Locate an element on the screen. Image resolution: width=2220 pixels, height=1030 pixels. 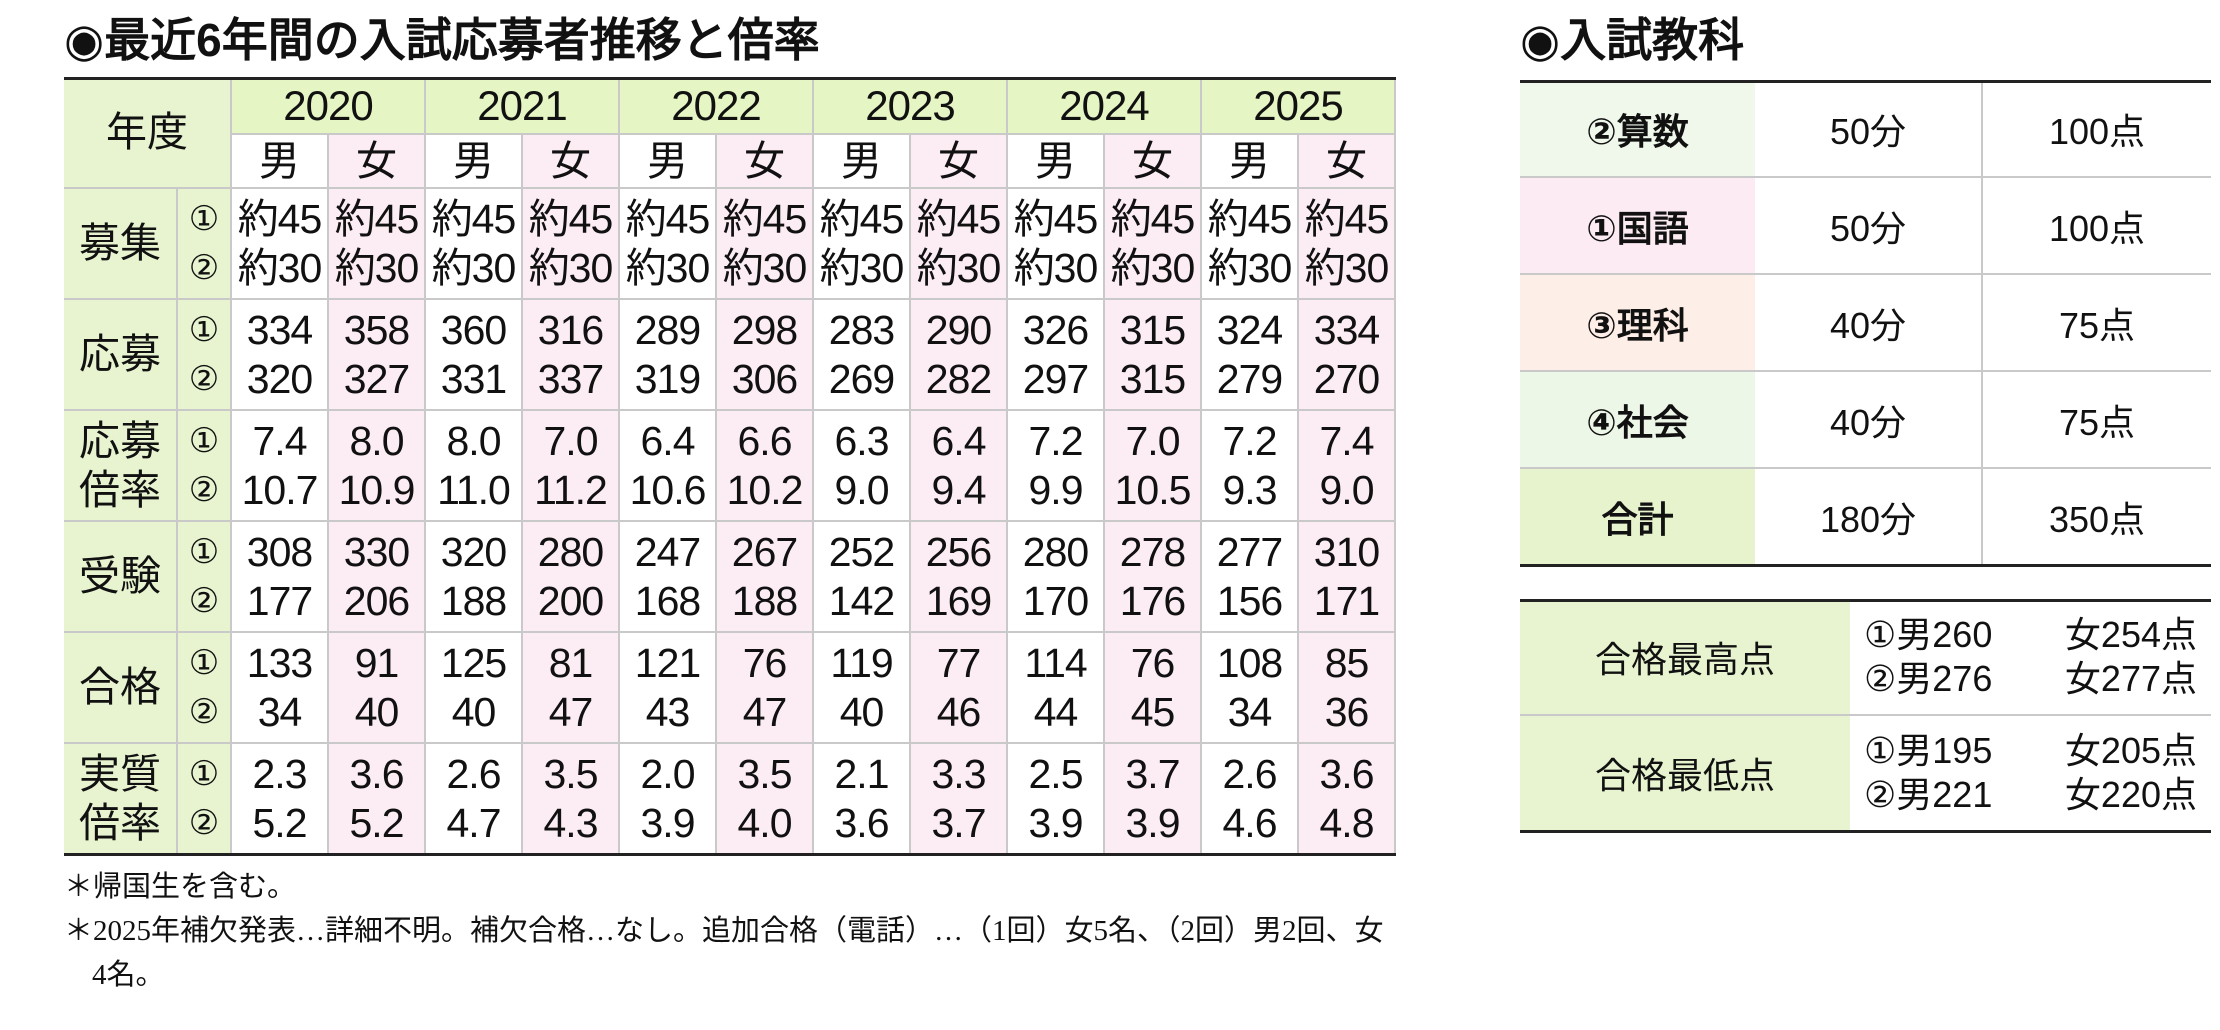
data-value: 279 is located at coordinates (1249, 378).